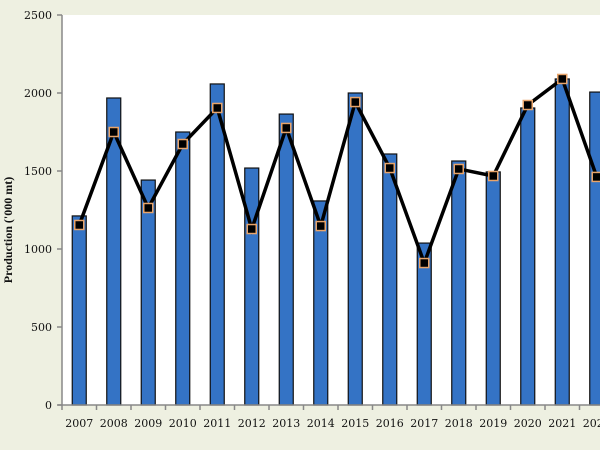 Image resolution: width=600 pixels, height=450 pixels. Describe the element at coordinates (493, 176) in the screenshot. I see `line-marker-2019` at that location.